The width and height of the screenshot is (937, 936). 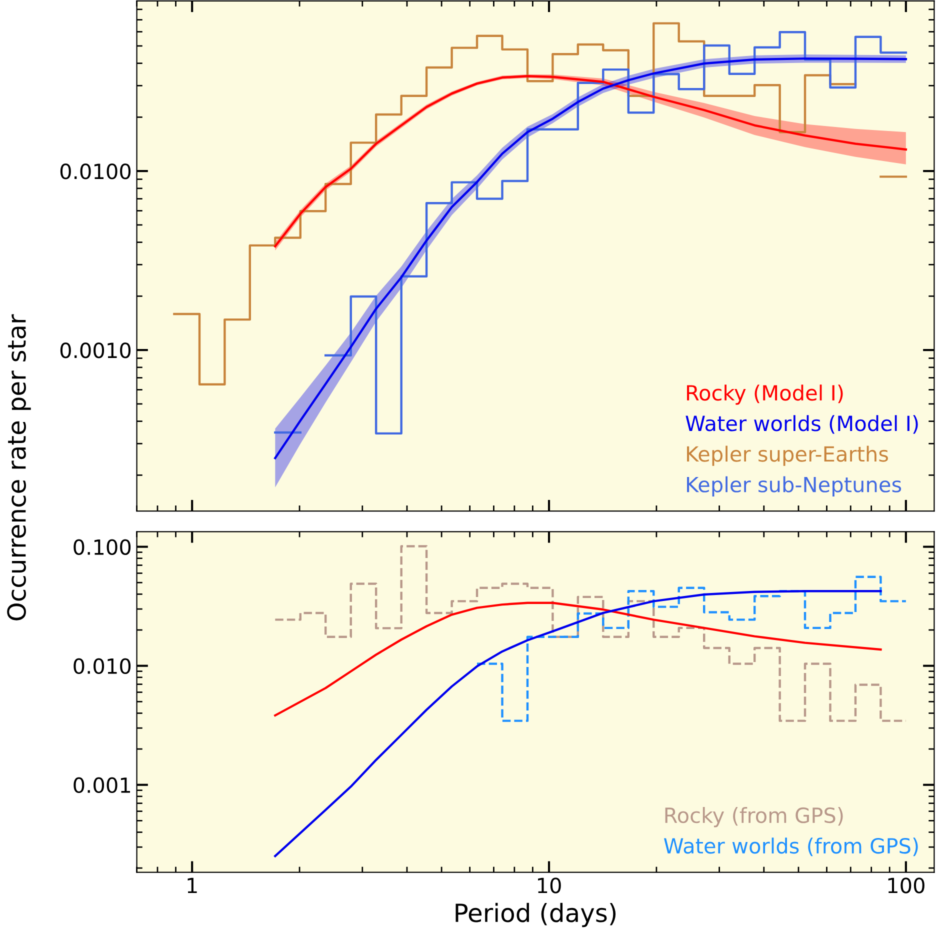 I want to click on y-tick-label: 0.010, so click(x=102, y=666).